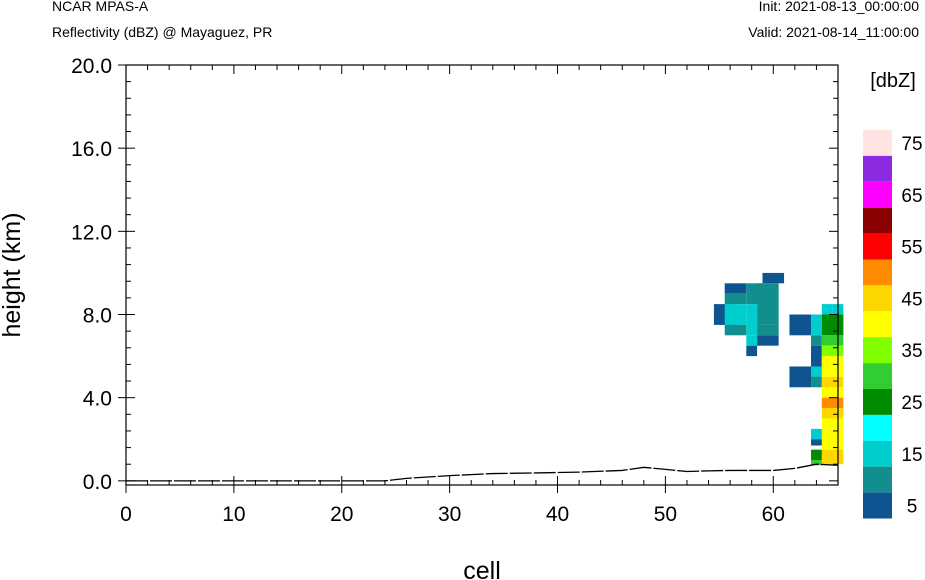 Image resolution: width=925 pixels, height=580 pixels. Describe the element at coordinates (126, 514) in the screenshot. I see `x-tick-label: 0` at that location.